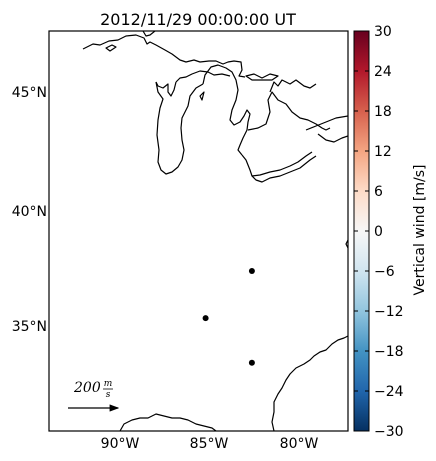  What do you see at coordinates (383, 152) in the screenshot?
I see `colorbar-tick-label: 12` at bounding box center [383, 152].